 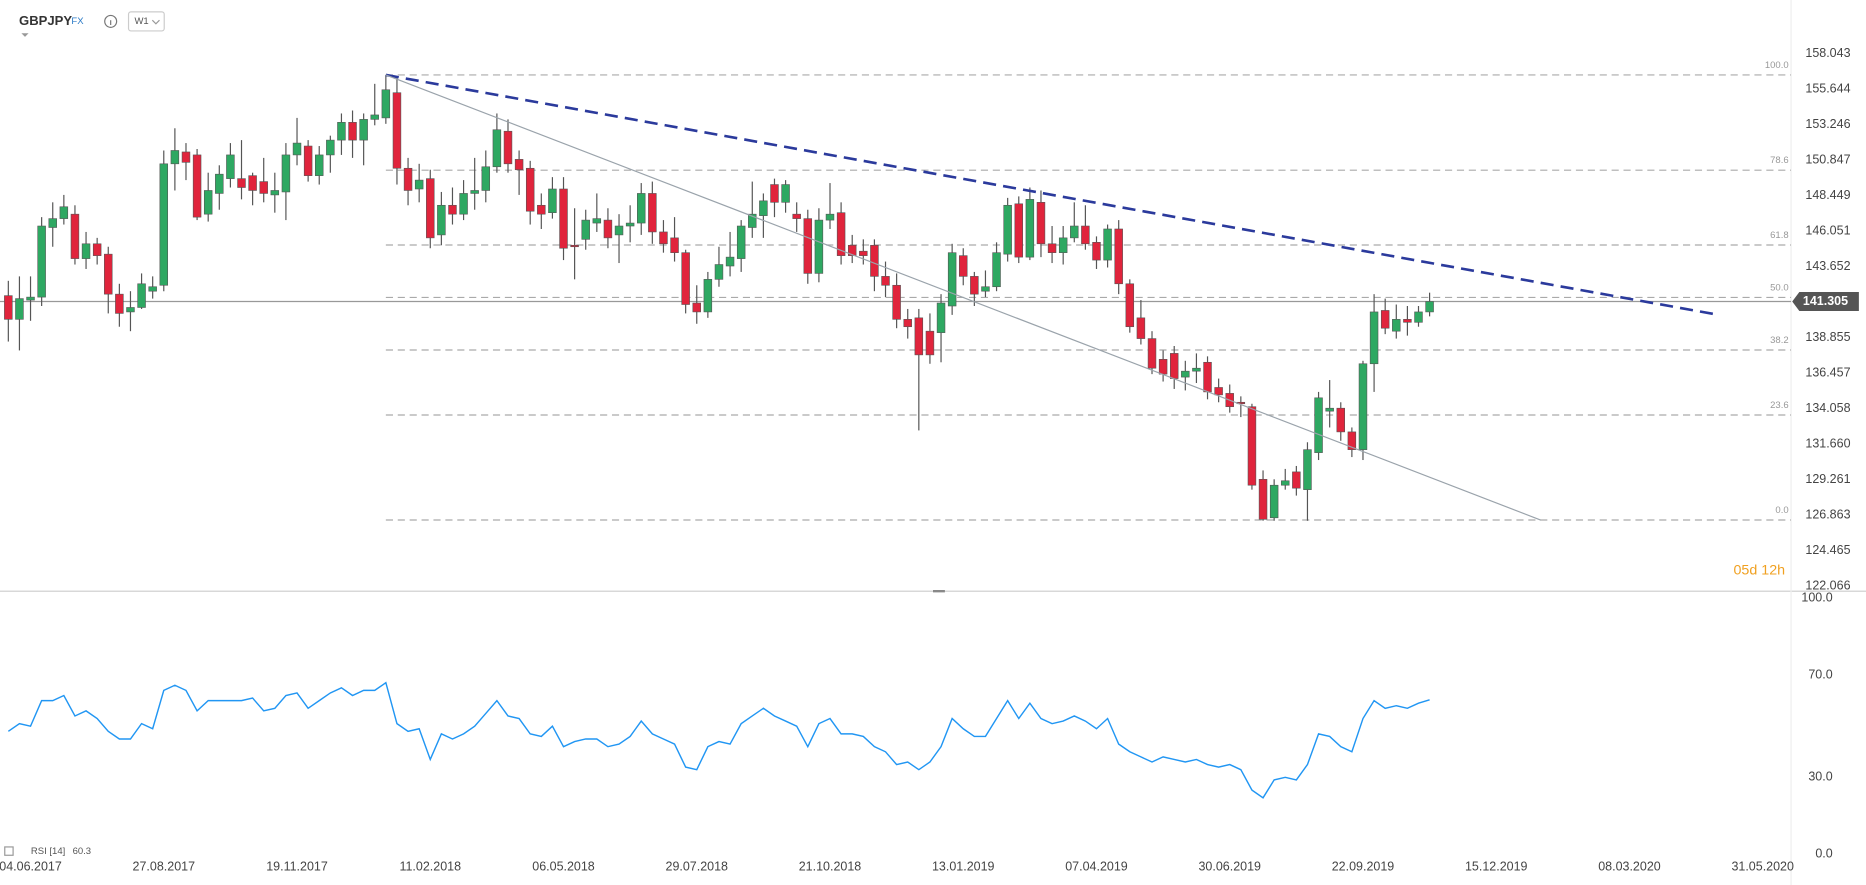 What do you see at coordinates (45, 20) in the screenshot?
I see `symbol: GBPJPY` at bounding box center [45, 20].